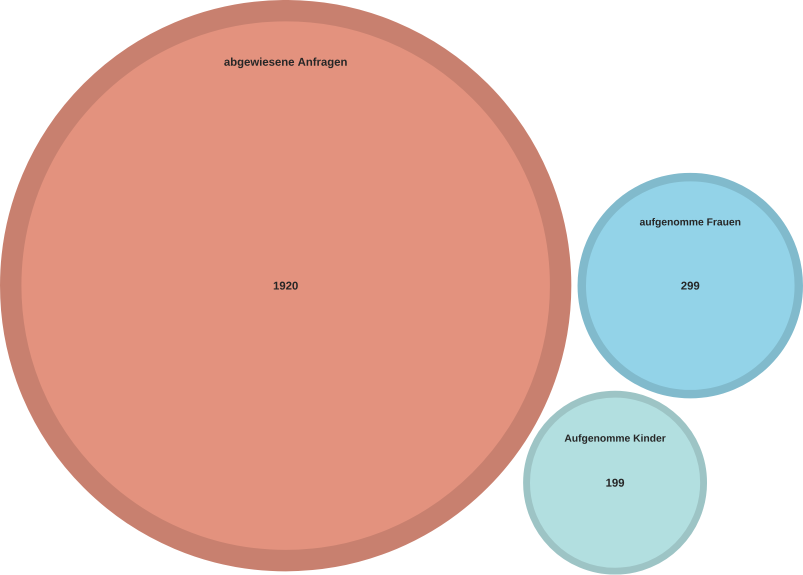  What do you see at coordinates (286, 286) in the screenshot?
I see `data-label: 1920` at bounding box center [286, 286].